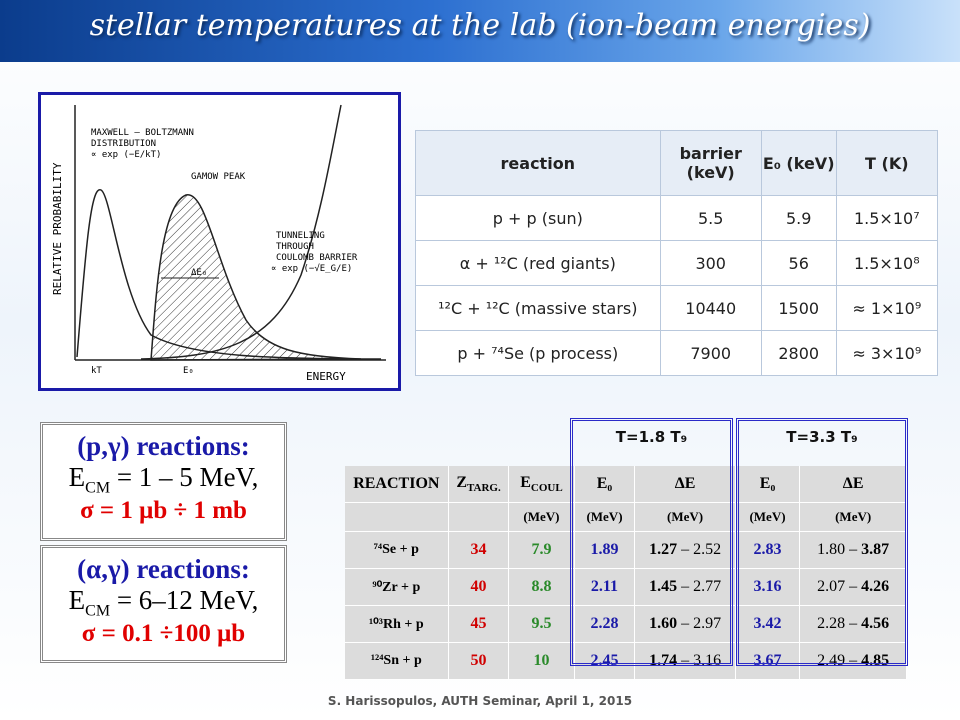 The width and height of the screenshot is (960, 720). Describe the element at coordinates (538, 163) in the screenshot. I see `header-cell: reaction` at that location.